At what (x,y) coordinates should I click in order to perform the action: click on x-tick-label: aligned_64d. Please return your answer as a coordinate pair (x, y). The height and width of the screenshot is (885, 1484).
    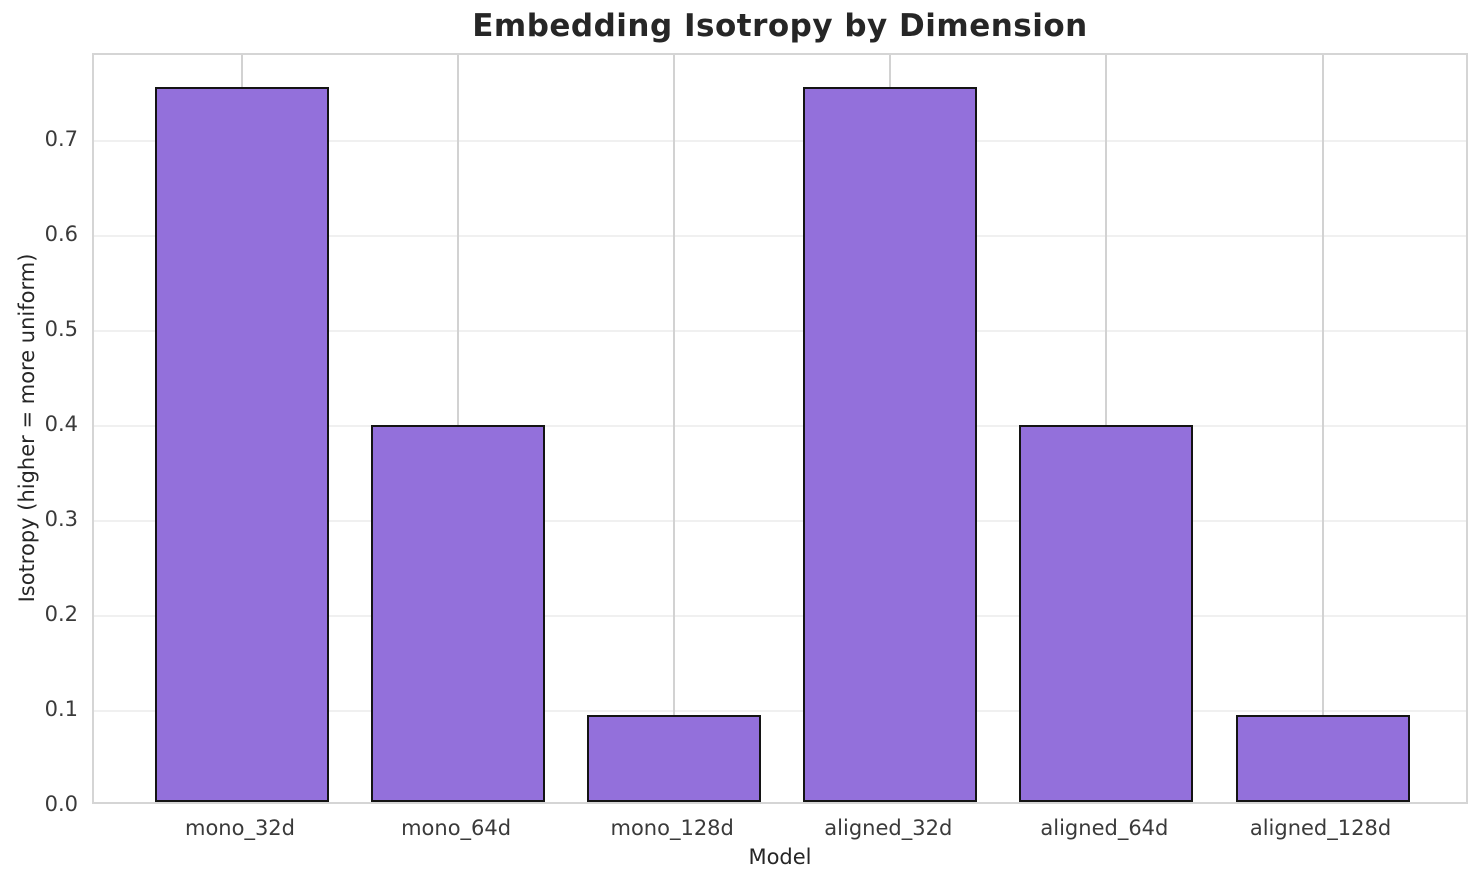
    Looking at the image, I should click on (1104, 828).